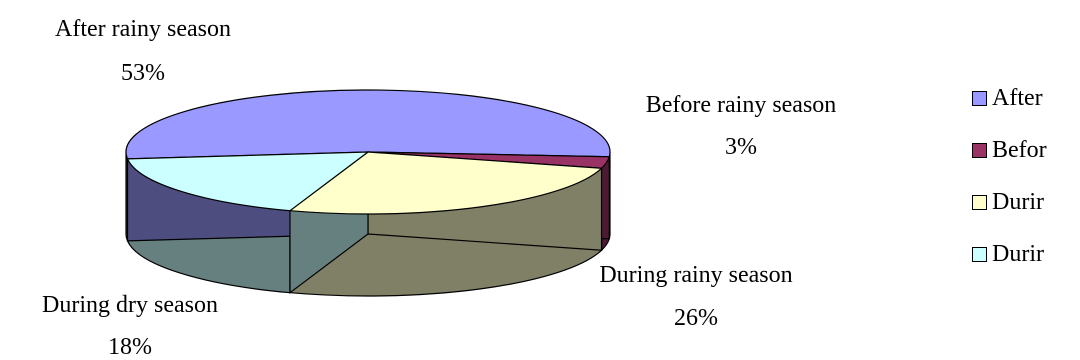  I want to click on legend-swatch-before-rainy, so click(979, 150).